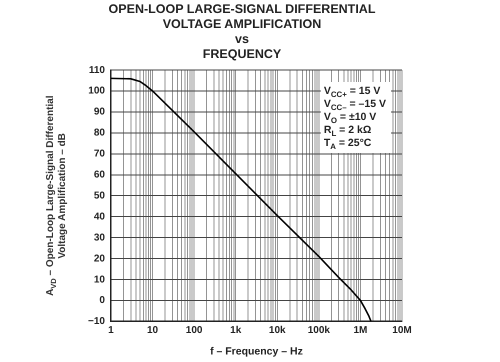  What do you see at coordinates (152, 330) in the screenshot?
I see `x-tick-label: 10` at bounding box center [152, 330].